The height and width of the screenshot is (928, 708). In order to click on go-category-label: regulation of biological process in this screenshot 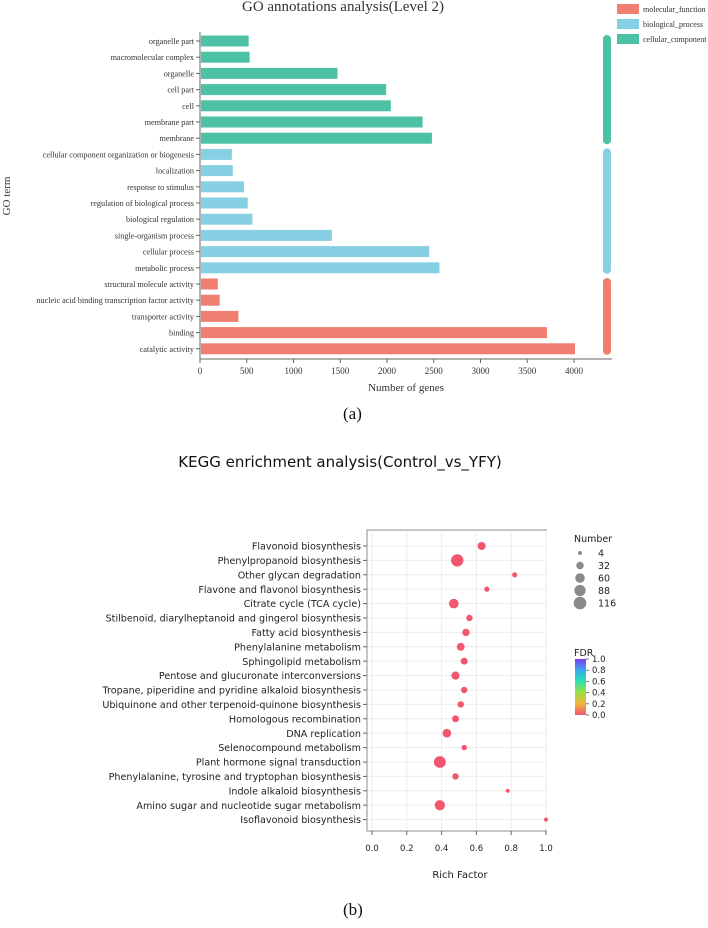, I will do `click(142, 203)`.